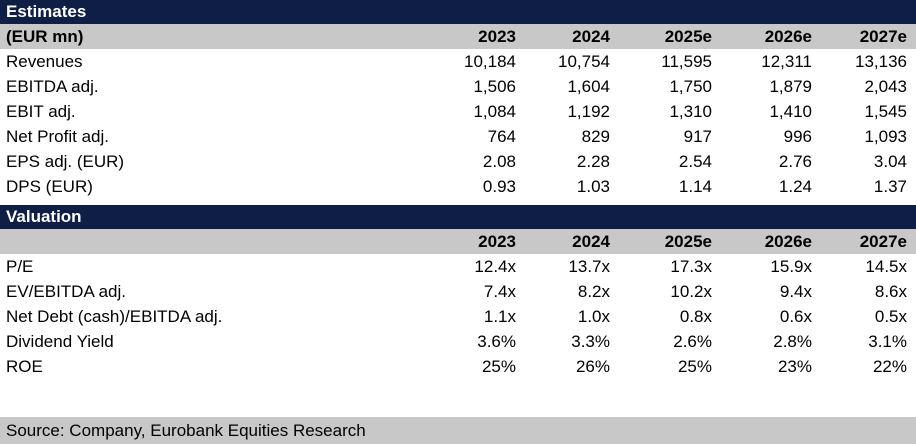  Describe the element at coordinates (499, 291) in the screenshot. I see `table-cell: 7.4x` at that location.